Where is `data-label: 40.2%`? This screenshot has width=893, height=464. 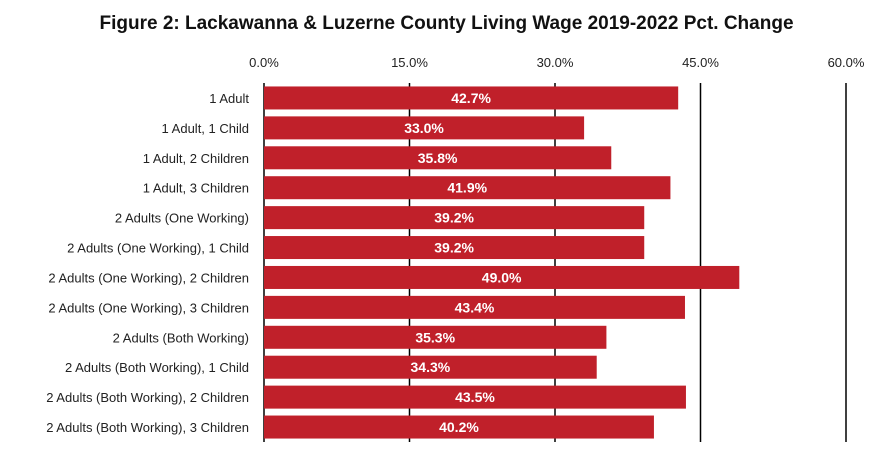 data-label: 40.2% is located at coordinates (459, 427).